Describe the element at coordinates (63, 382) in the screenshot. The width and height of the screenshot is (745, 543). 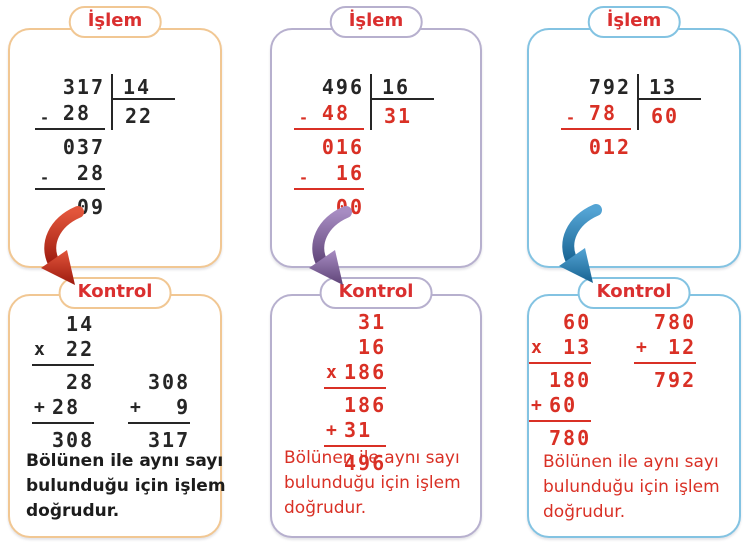
I see `multiplication-check: 14 x 22 28 +28 308` at that location.